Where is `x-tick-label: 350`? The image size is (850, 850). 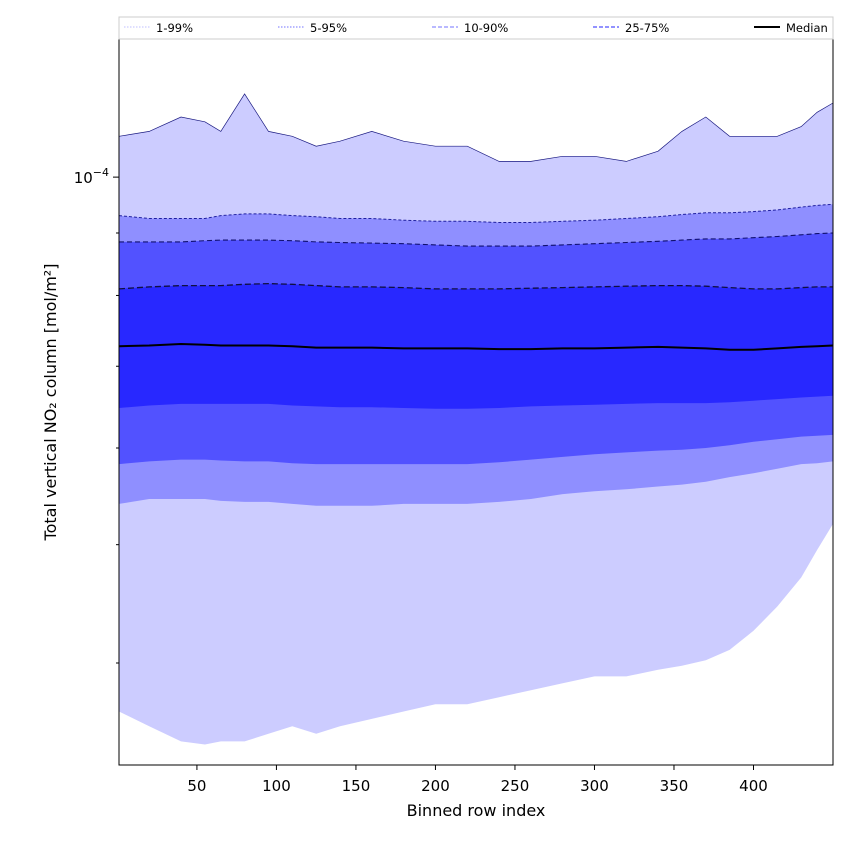 x-tick-label: 350 is located at coordinates (674, 786).